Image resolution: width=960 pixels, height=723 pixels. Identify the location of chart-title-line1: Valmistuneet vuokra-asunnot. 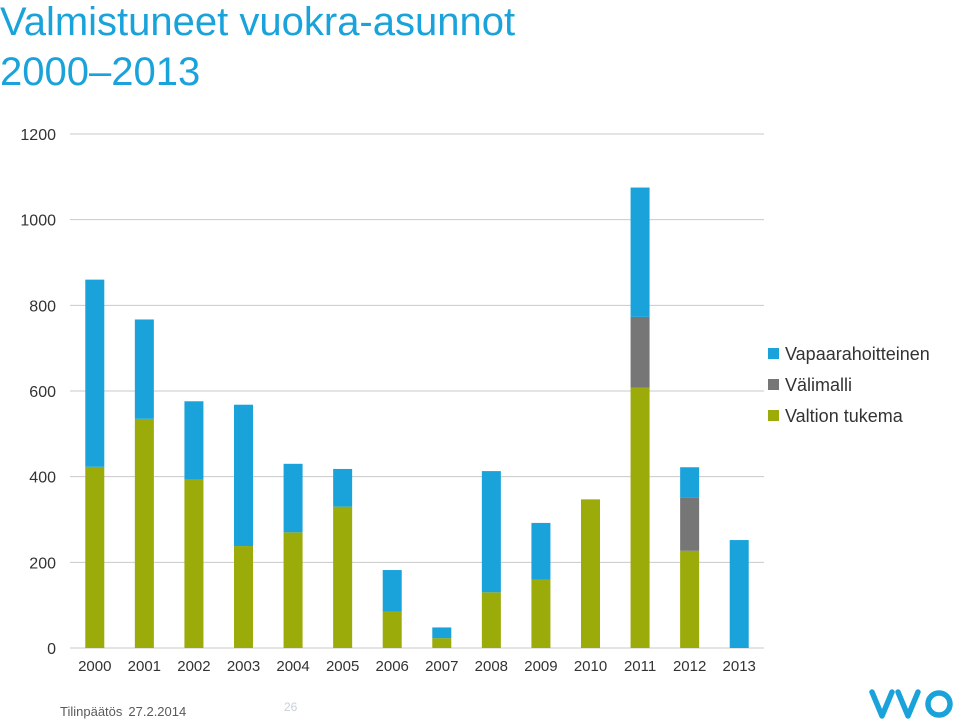
(258, 22).